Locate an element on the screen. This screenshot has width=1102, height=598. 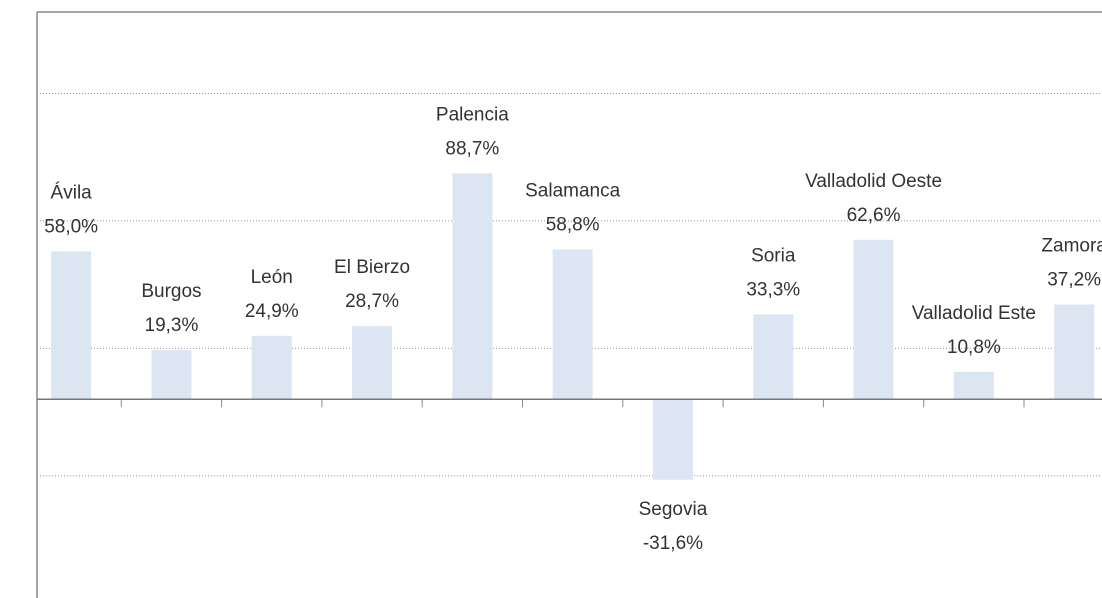
value-label: 62,6% is located at coordinates (874, 215).